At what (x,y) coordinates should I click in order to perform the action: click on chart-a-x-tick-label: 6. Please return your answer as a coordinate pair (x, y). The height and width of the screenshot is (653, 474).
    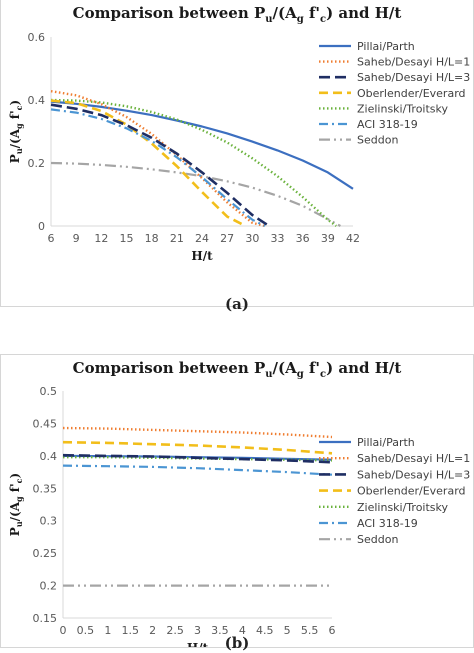
    Looking at the image, I should click on (51, 238).